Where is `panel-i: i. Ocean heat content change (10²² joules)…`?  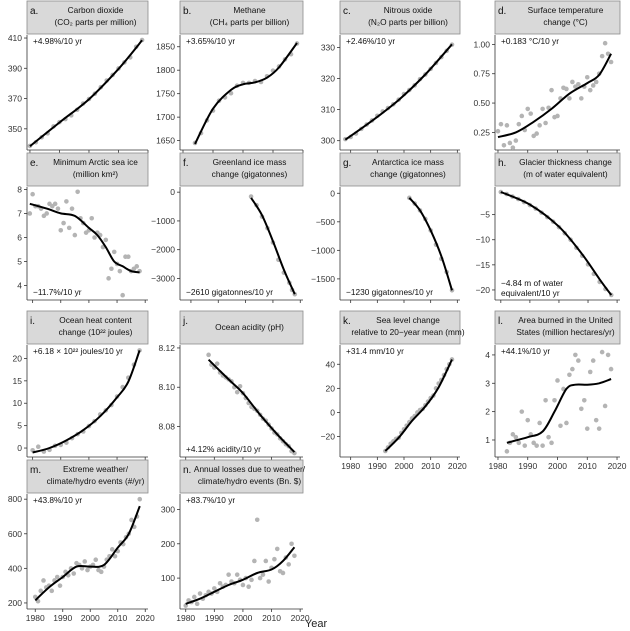 panel-i: i. Ocean heat content change (10²² joules)… is located at coordinates (81, 385).